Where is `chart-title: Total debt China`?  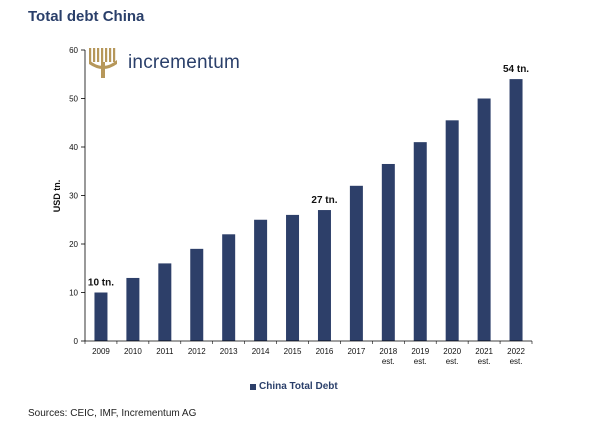
chart-title: Total debt China is located at coordinates (86, 16).